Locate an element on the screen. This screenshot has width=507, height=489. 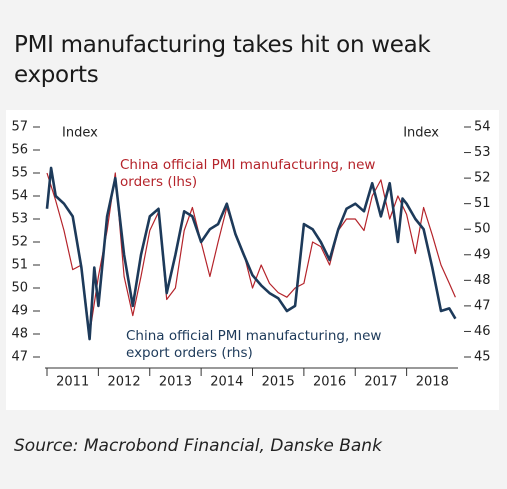
y2-tick-label: 45 is located at coordinates (482, 357).